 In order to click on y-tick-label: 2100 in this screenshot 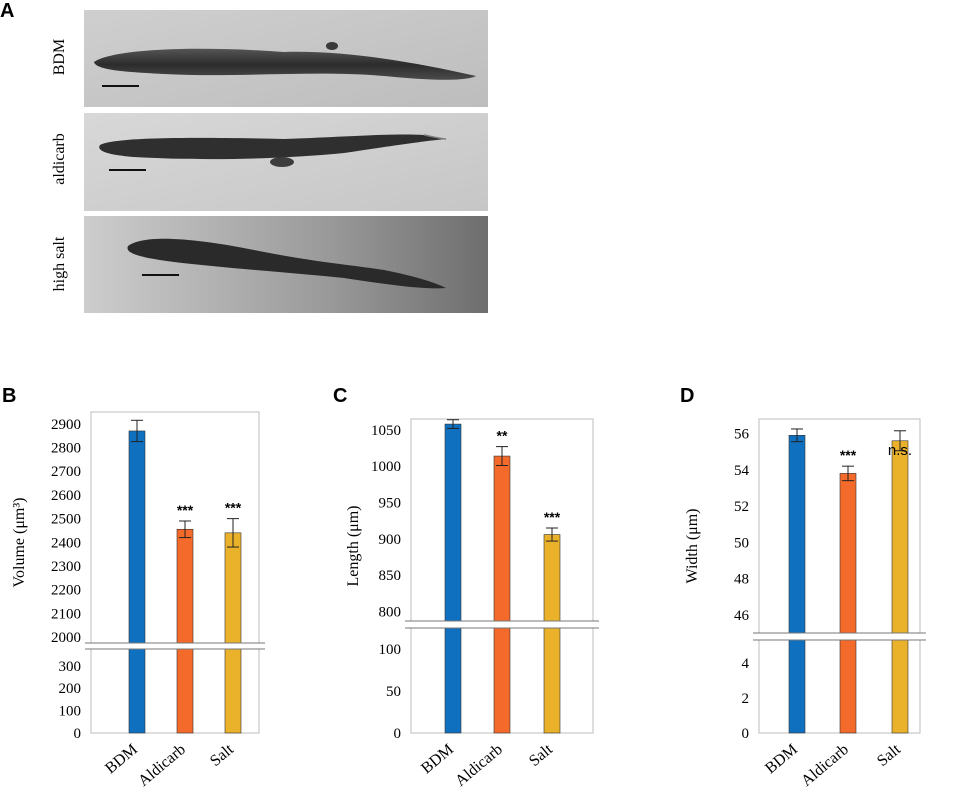, I will do `click(66, 614)`.